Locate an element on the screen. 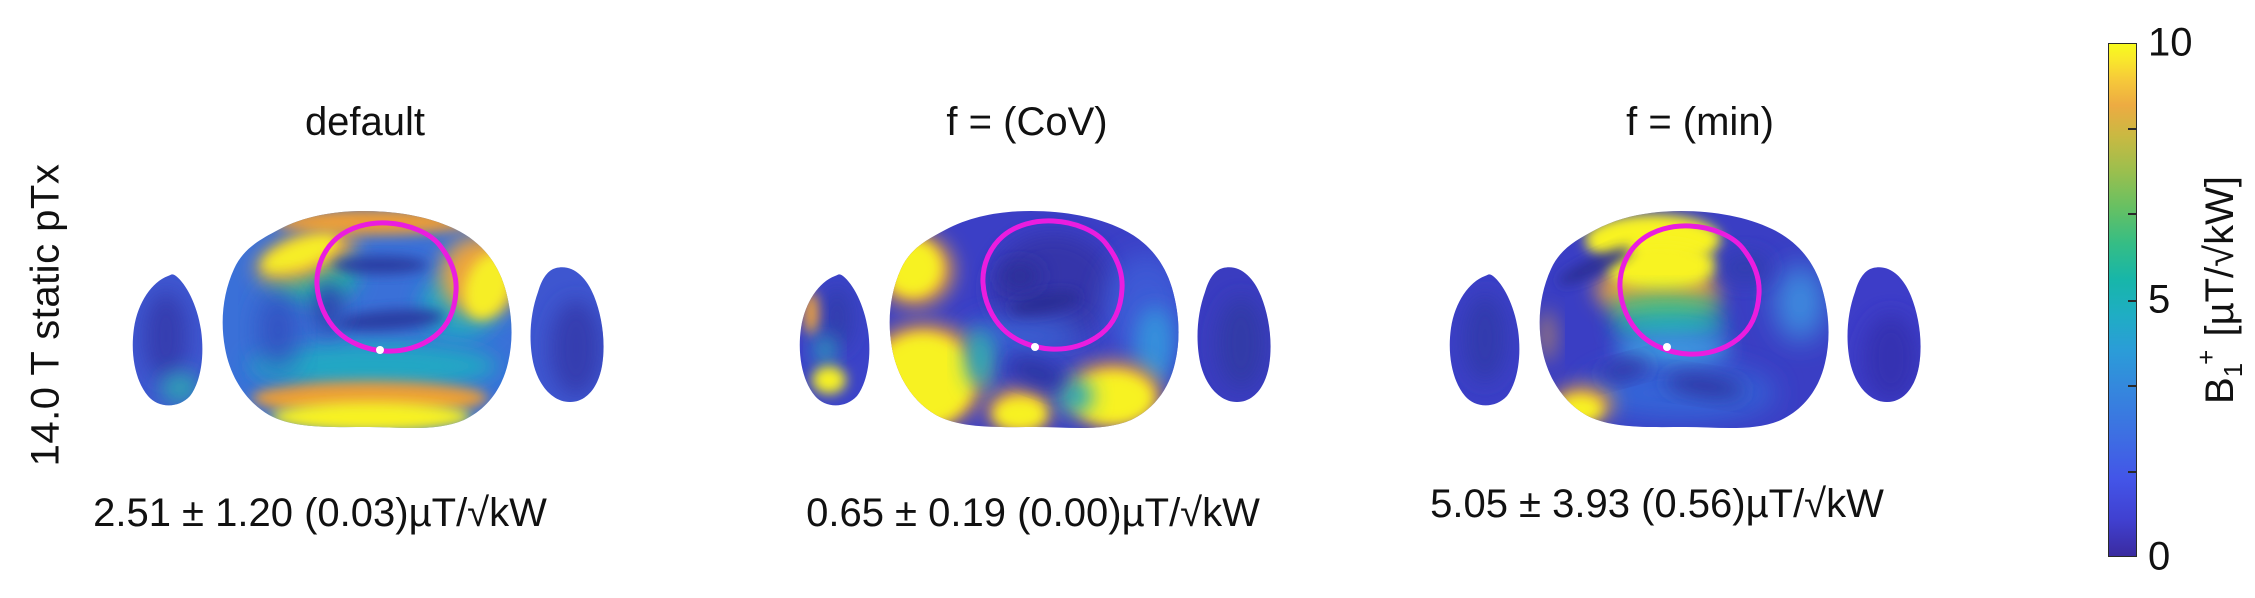  b1-map-min is located at coordinates (1685, 320).